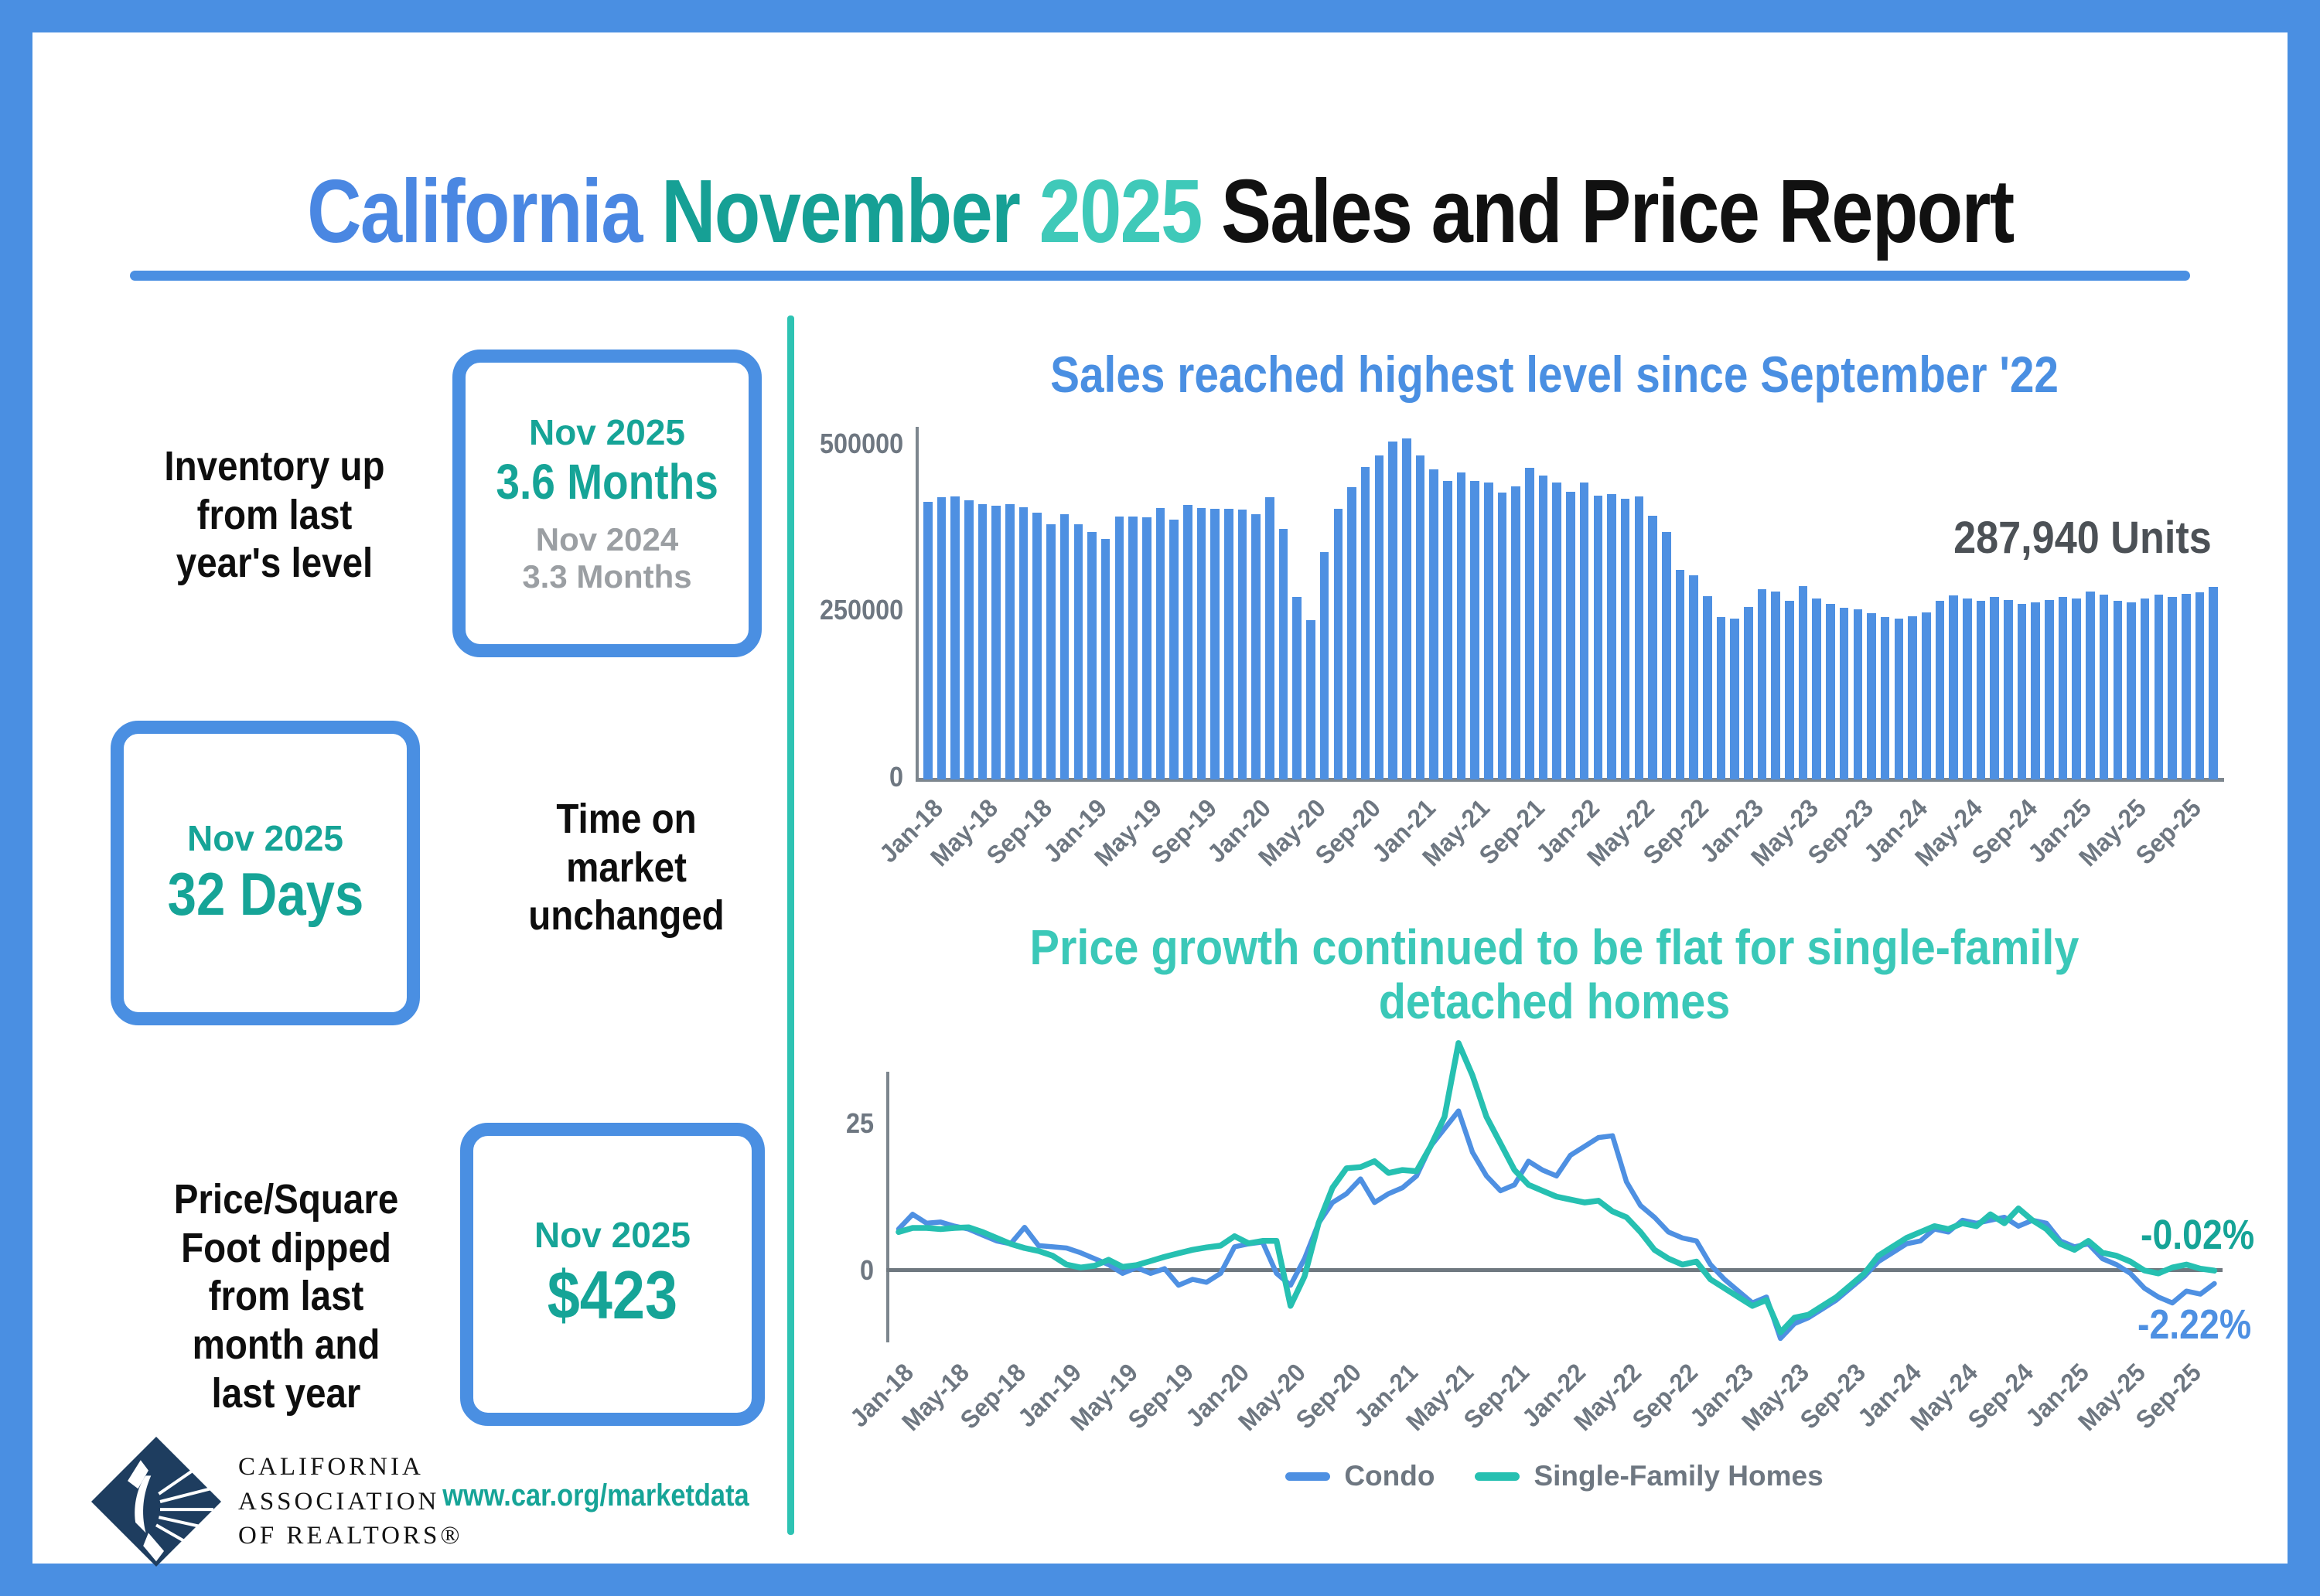 This screenshot has width=2320, height=1596. What do you see at coordinates (286, 1393) in the screenshot?
I see `text-line: last year` at bounding box center [286, 1393].